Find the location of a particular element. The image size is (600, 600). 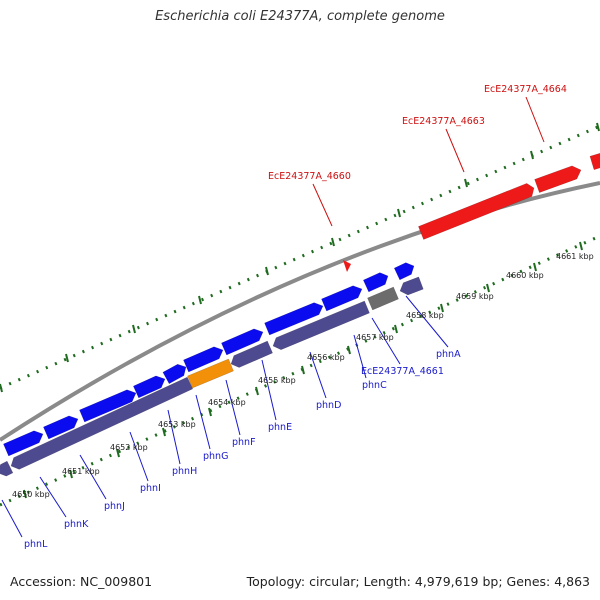

kbp-label: 4661 kbp is located at coordinates (575, 256).